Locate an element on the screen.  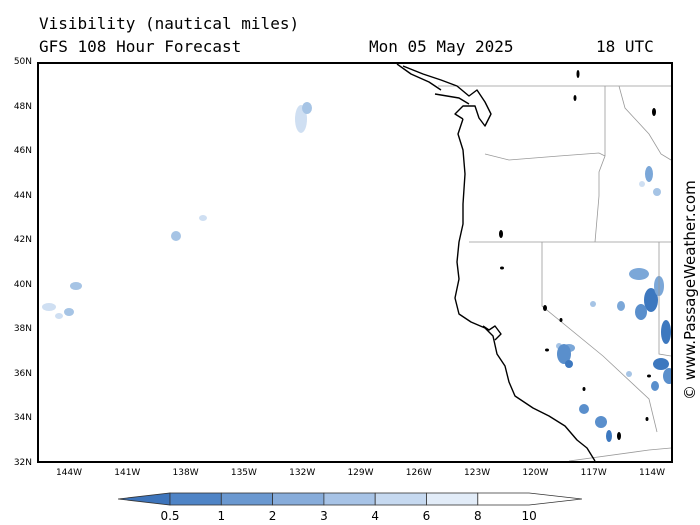
lon-label: 123W is located at coordinates (477, 473).